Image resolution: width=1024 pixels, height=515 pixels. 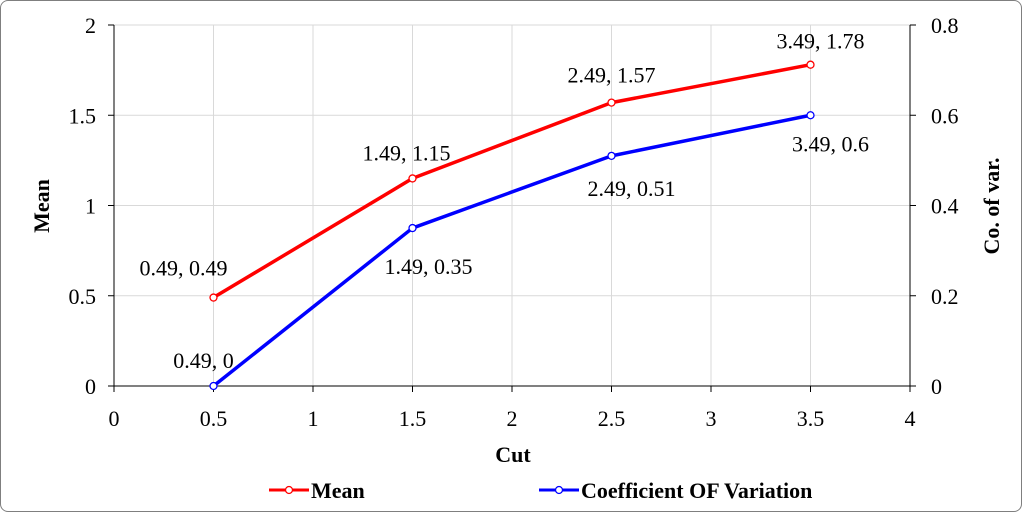 What do you see at coordinates (632, 188) in the screenshot?
I see `data-label-cov-2: 2.49, 0.51` at bounding box center [632, 188].